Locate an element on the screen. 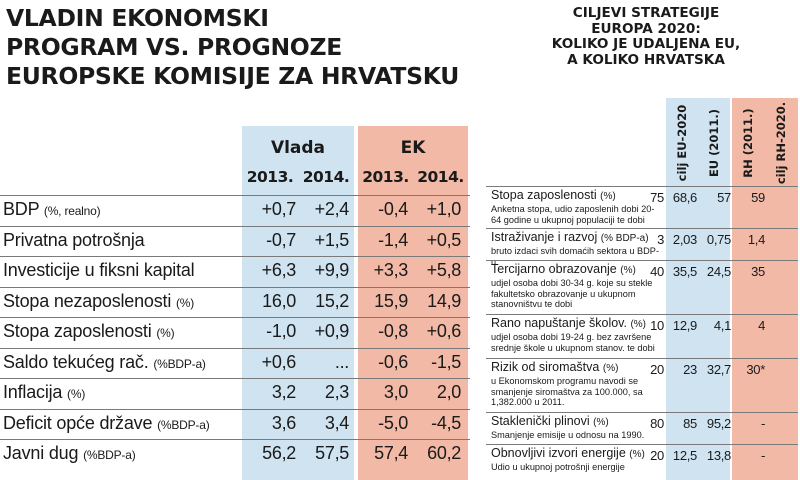 Image resolution: width=800 pixels, height=480 pixels. table-row: BDP (%, realno) +0,7 +2,4 -0,4 +1,0 is located at coordinates (235, 211).